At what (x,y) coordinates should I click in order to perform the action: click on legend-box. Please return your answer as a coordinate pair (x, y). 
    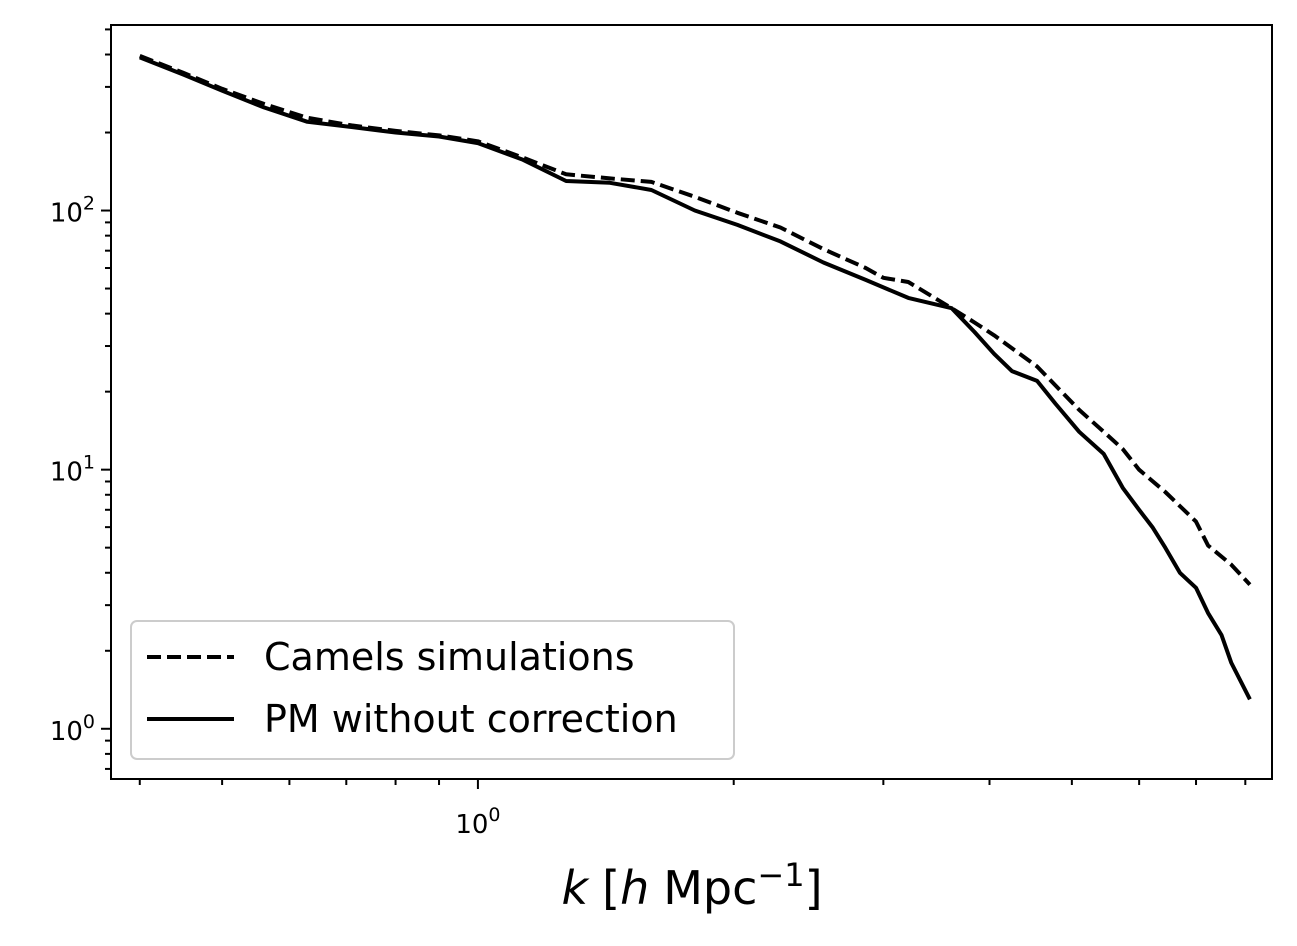
    Looking at the image, I should click on (432, 690).